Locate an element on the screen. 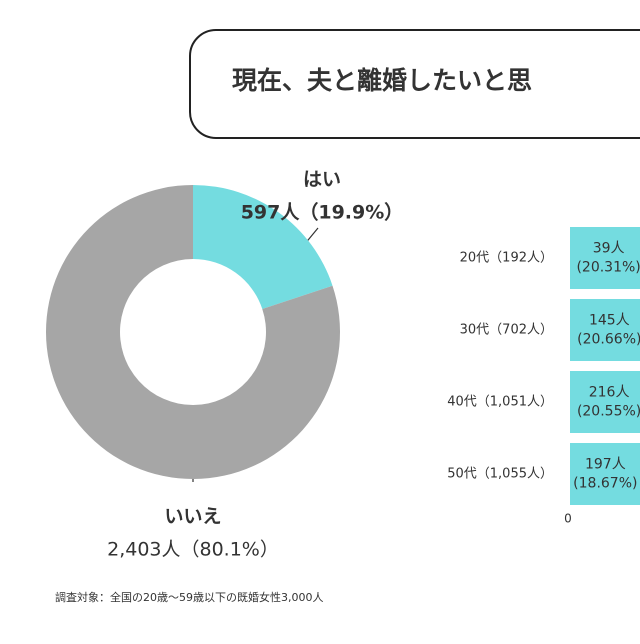 The image size is (640, 644). slice-value-label: 597人（19.9%） is located at coordinates (322, 212).